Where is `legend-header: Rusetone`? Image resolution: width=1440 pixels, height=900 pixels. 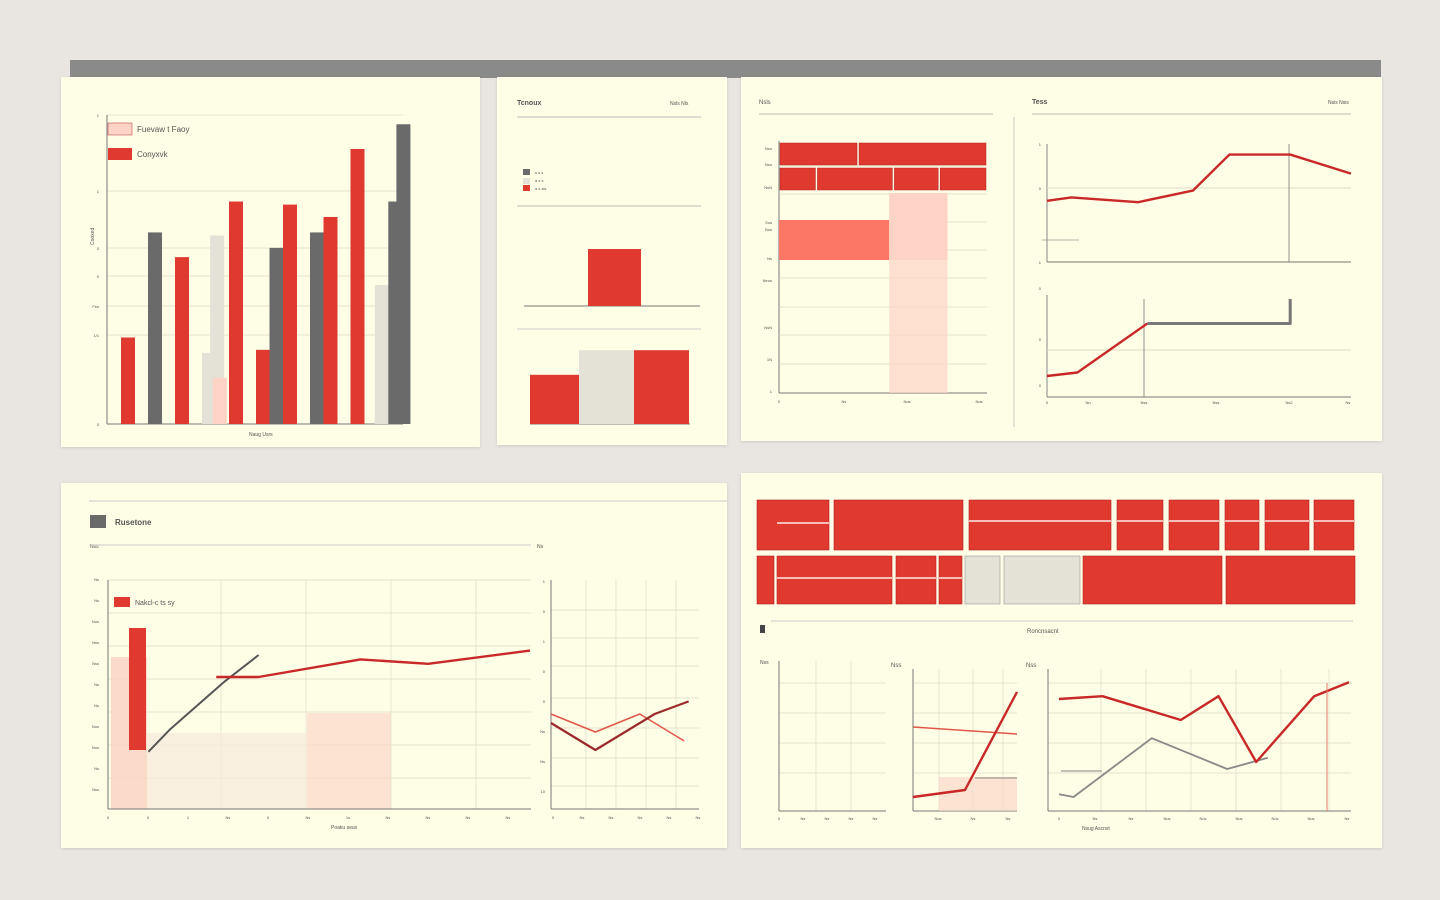
legend-header: Rusetone is located at coordinates (133, 522).